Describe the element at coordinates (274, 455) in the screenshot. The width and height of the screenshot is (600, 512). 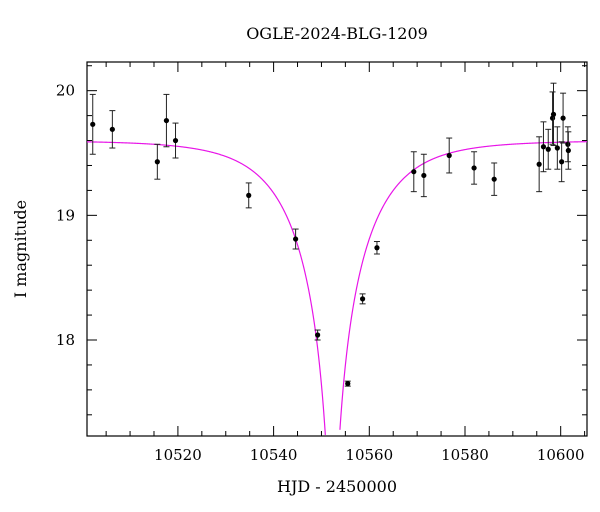
I see `x-tick-label: 10540` at that location.